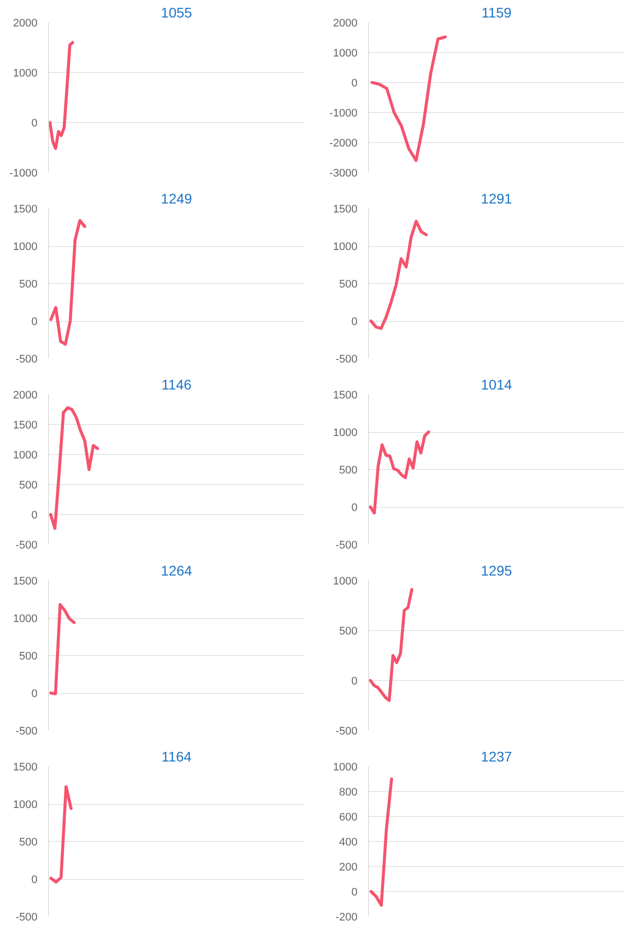 This screenshot has height=931, width=640. What do you see at coordinates (176, 756) in the screenshot?
I see `chart-title: 1164` at bounding box center [176, 756].